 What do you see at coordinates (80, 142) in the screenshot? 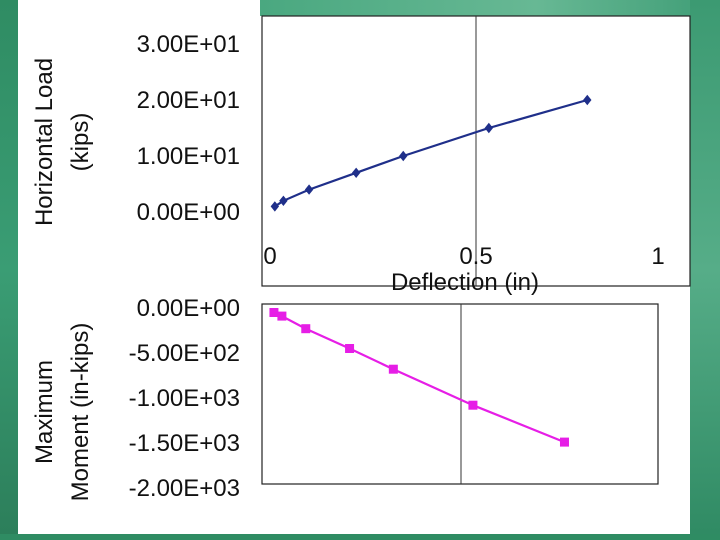
I see `top-chart-y-axis-title-line2: (kips)` at bounding box center [80, 142].